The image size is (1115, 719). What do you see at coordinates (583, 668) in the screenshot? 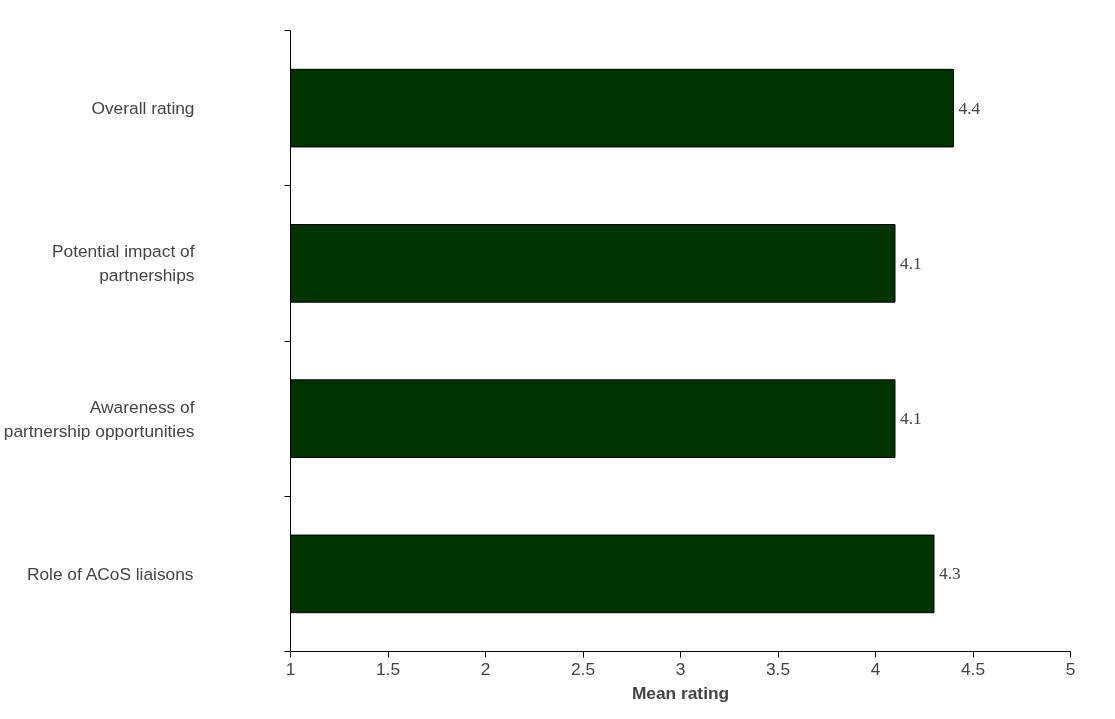
I see `x-tick-label: 2.5` at bounding box center [583, 668].